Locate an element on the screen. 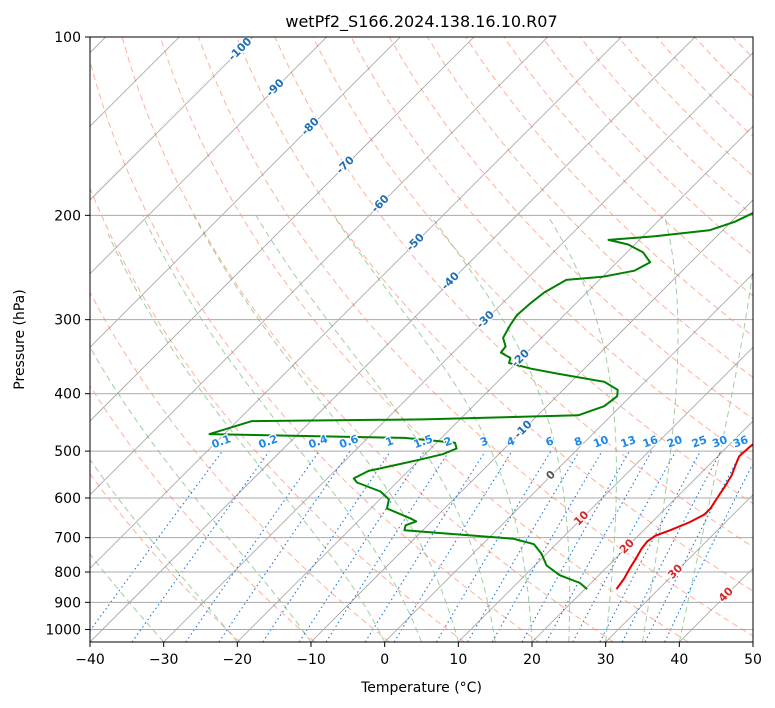 The image size is (775, 708). y-tick-label: 300 is located at coordinates (67, 321).